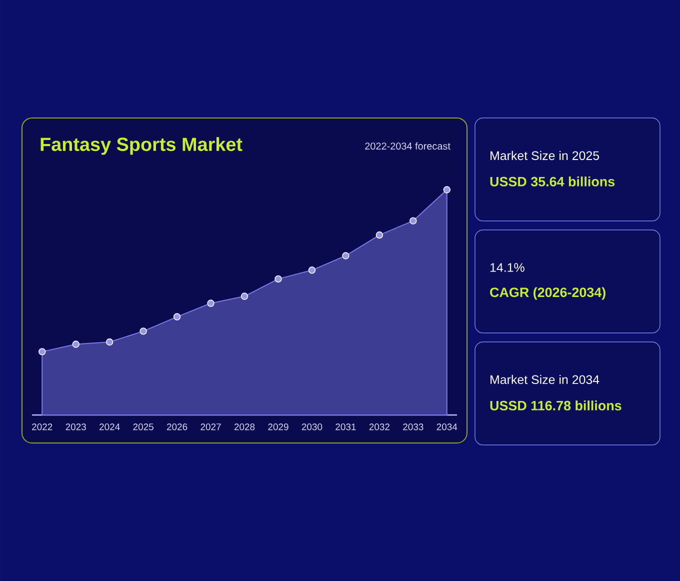  Describe the element at coordinates (141, 146) in the screenshot. I see `chart-title: Fantasy Sports Market` at that location.